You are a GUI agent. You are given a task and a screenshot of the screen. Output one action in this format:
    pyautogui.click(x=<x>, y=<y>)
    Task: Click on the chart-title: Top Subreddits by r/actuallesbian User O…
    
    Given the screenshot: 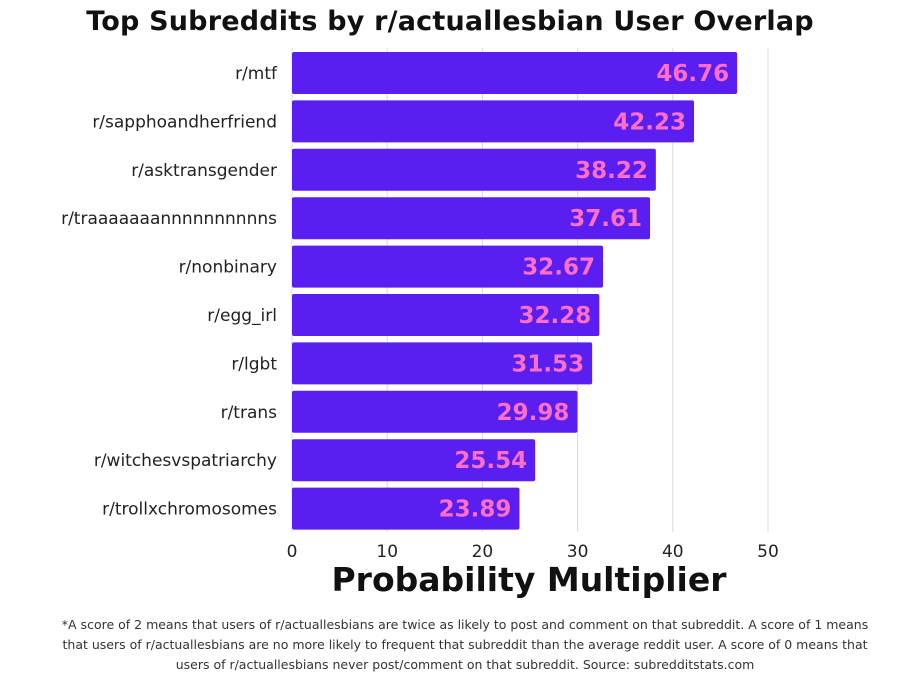 What is the action you would take?
    pyautogui.click(x=450, y=21)
    